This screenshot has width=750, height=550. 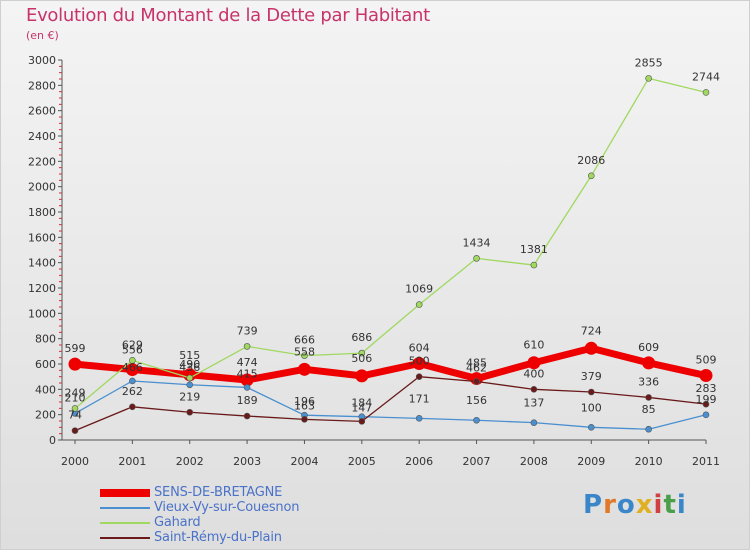 I want to click on data-label: 400, so click(x=533, y=373).